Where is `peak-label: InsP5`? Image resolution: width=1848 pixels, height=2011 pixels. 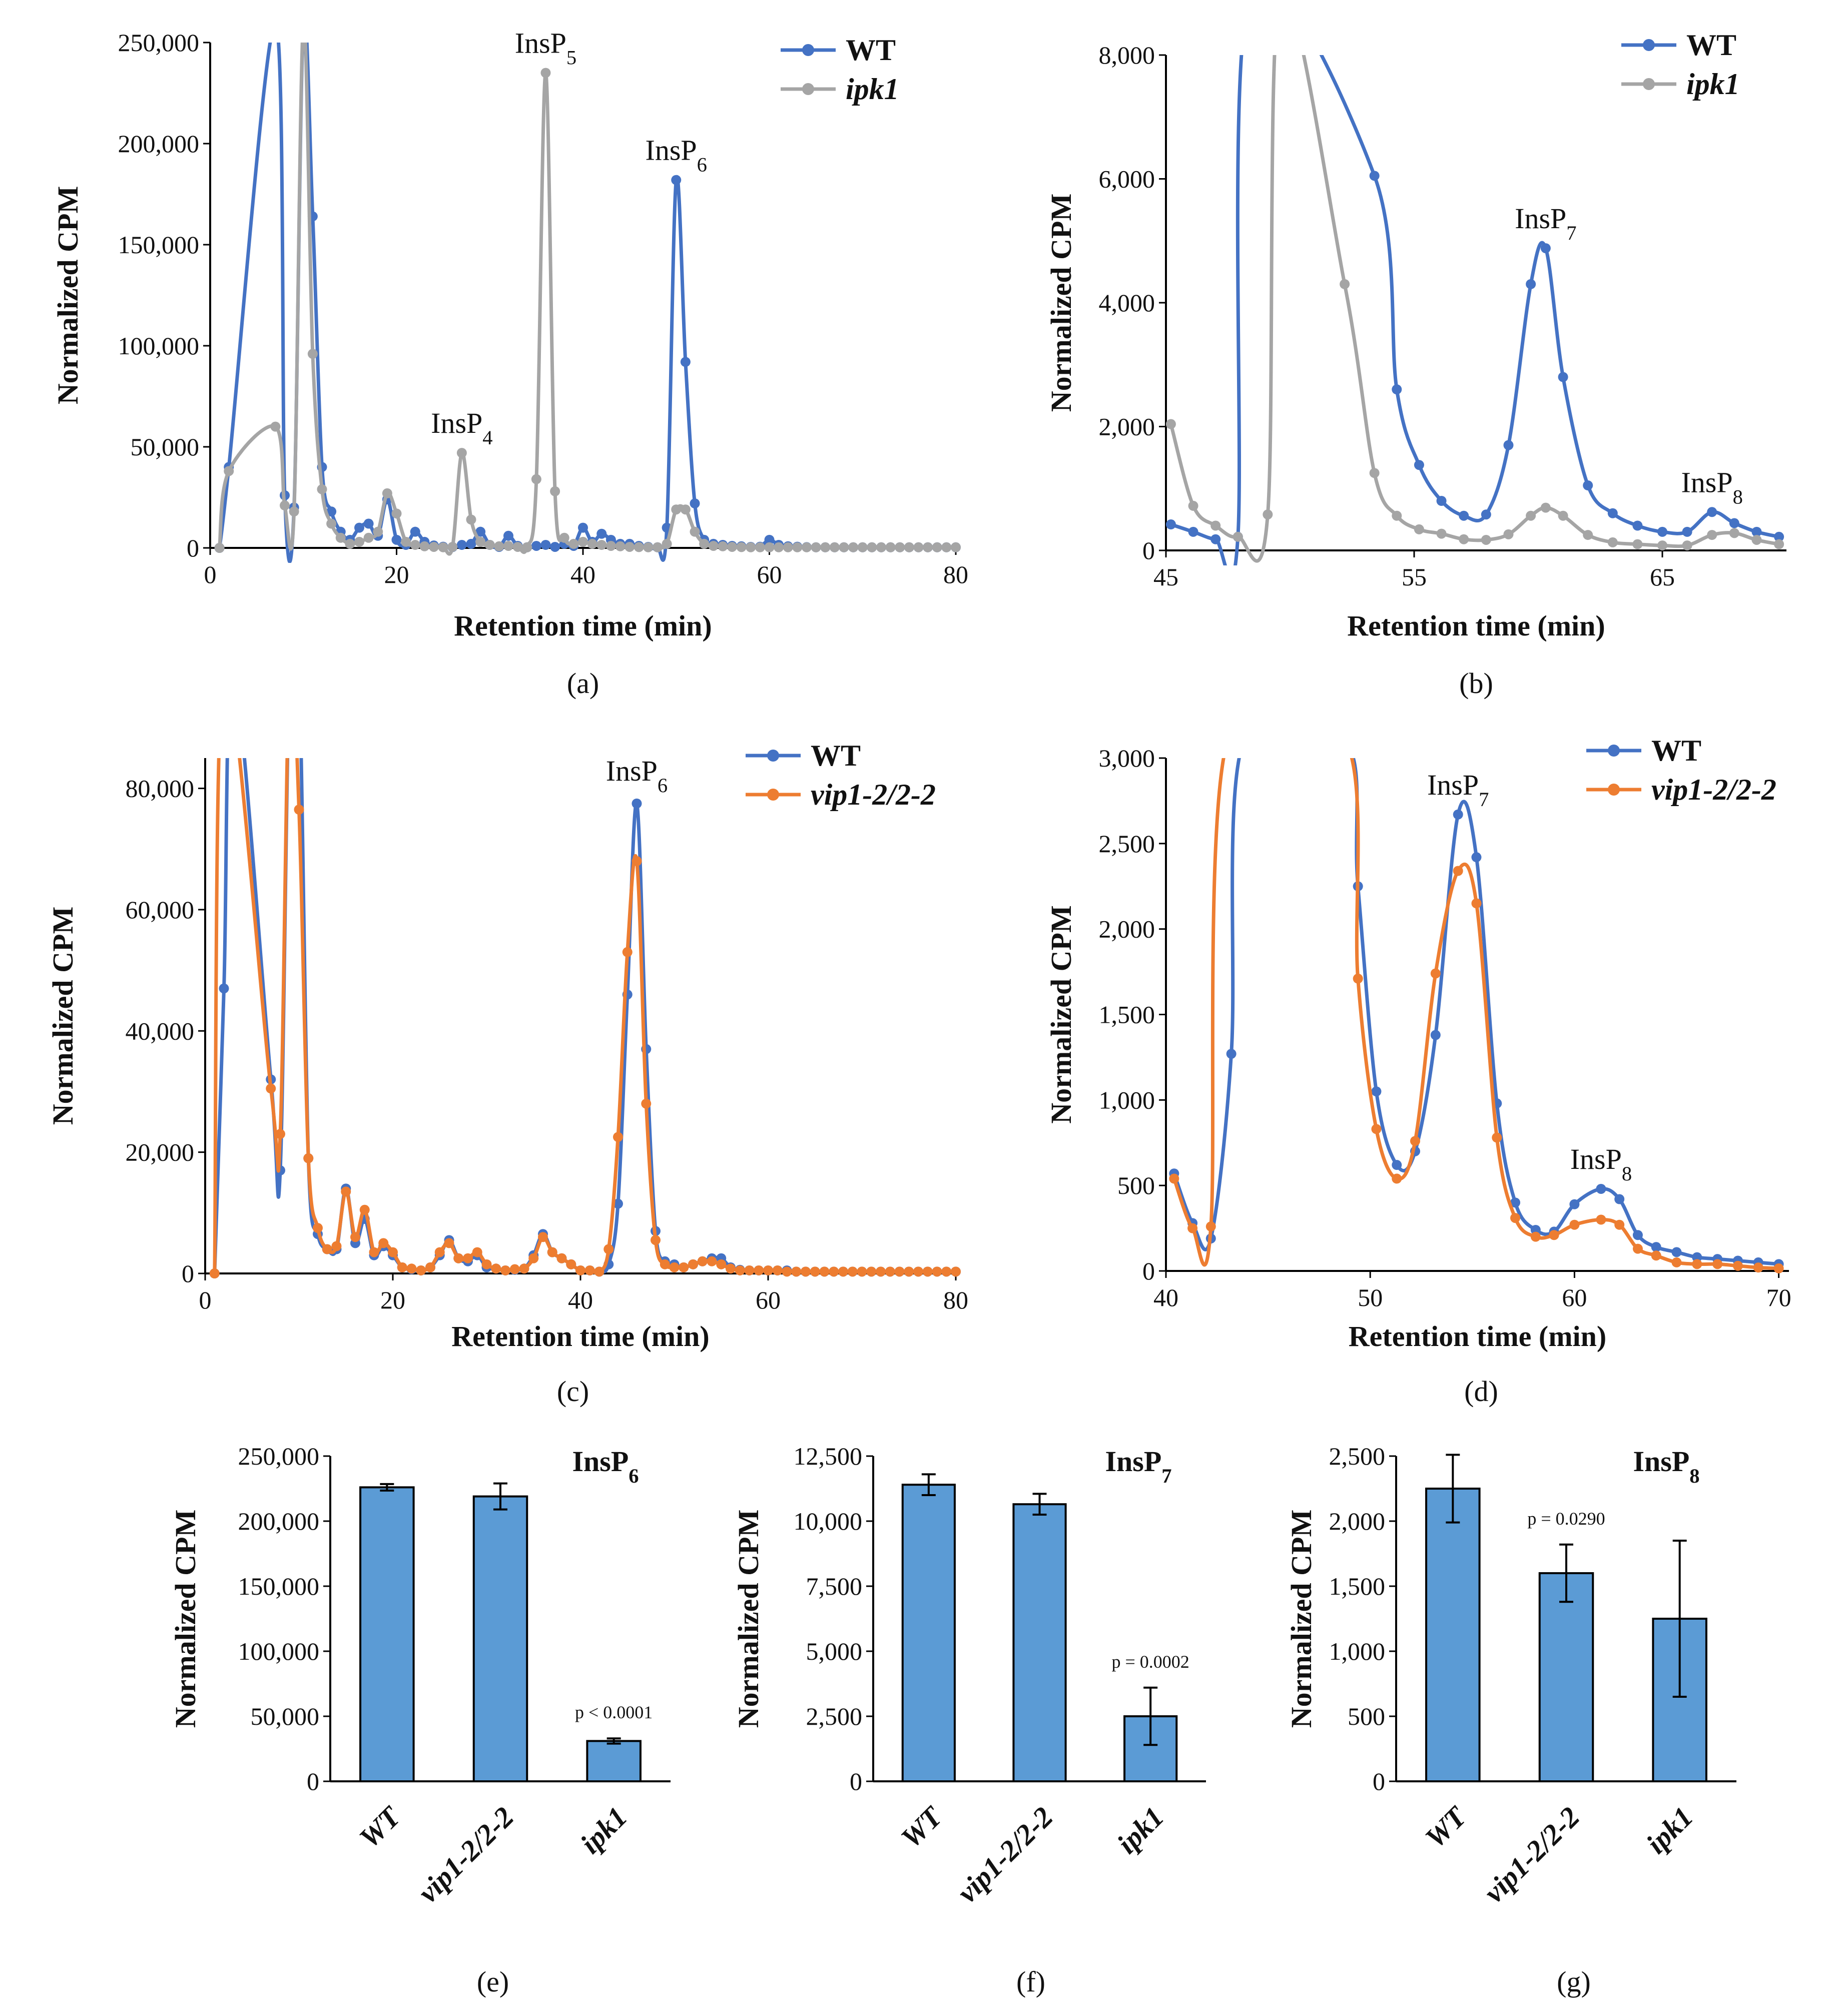 peak-label: InsP5 is located at coordinates (546, 48).